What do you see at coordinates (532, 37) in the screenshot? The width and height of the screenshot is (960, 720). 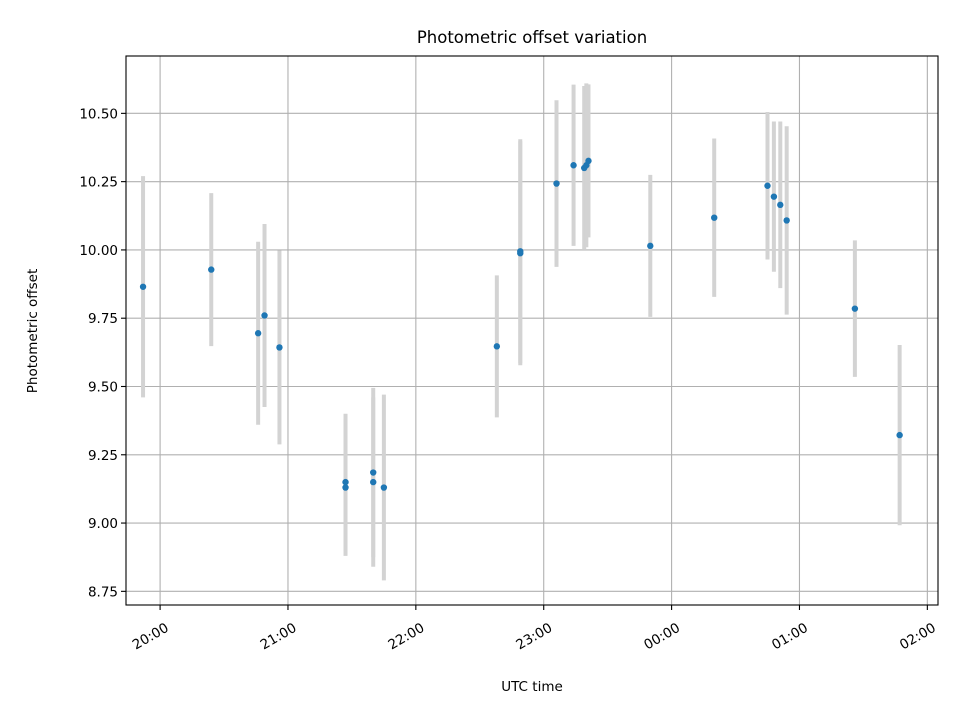 I see `chart-title: Photometric offset variation` at bounding box center [532, 37].